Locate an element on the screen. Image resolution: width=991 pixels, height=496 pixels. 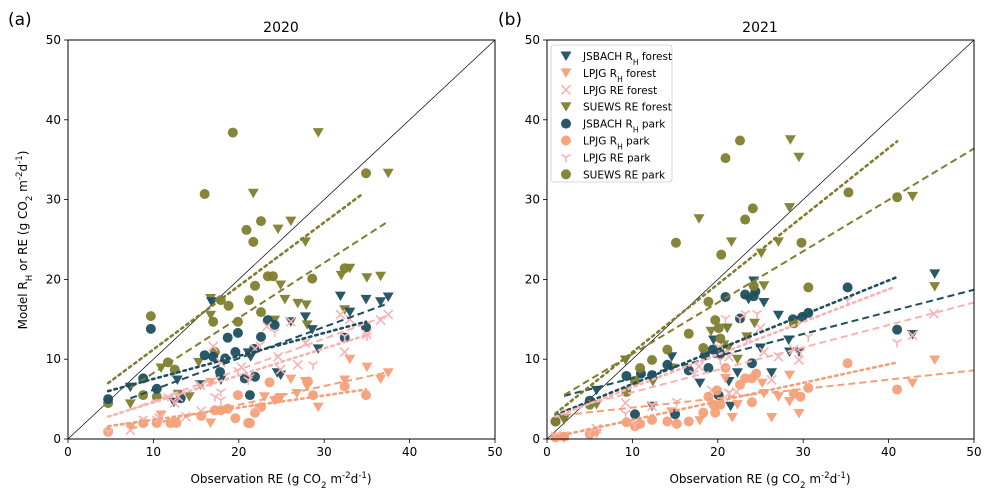
fit-line-suews-re-forest is located at coordinates (258, 305).